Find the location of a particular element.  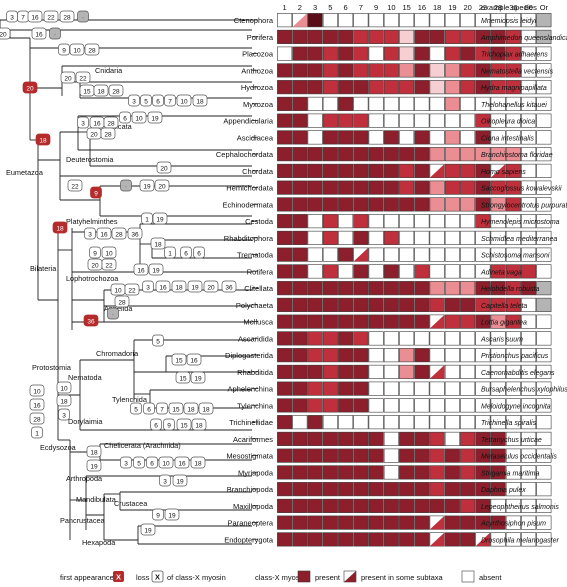

taxon-row-hemichordata: Hemichordata Saccoglossus kowalevskii is located at coordinates (394, 187).